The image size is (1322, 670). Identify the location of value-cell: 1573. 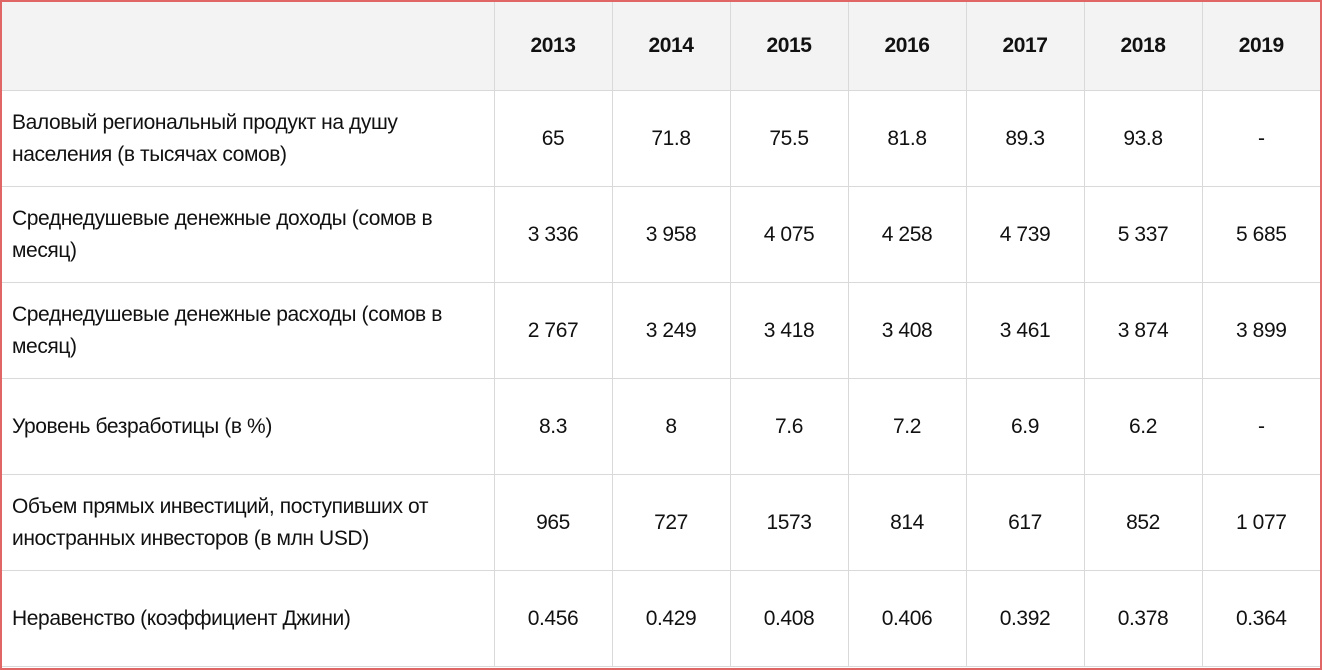
(789, 522).